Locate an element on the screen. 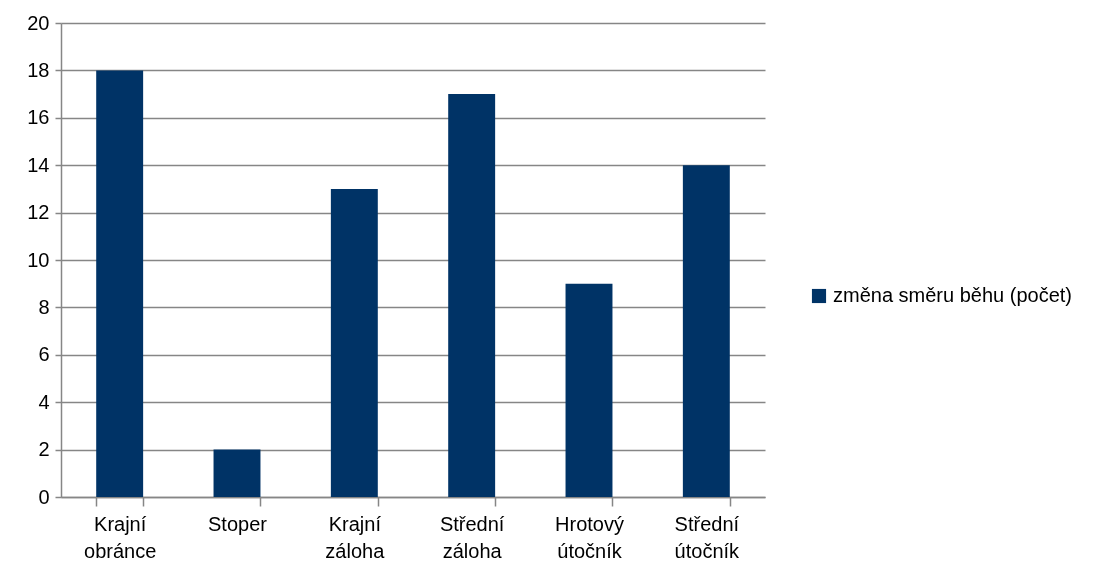  y-tick-label: 2 is located at coordinates (44, 449).